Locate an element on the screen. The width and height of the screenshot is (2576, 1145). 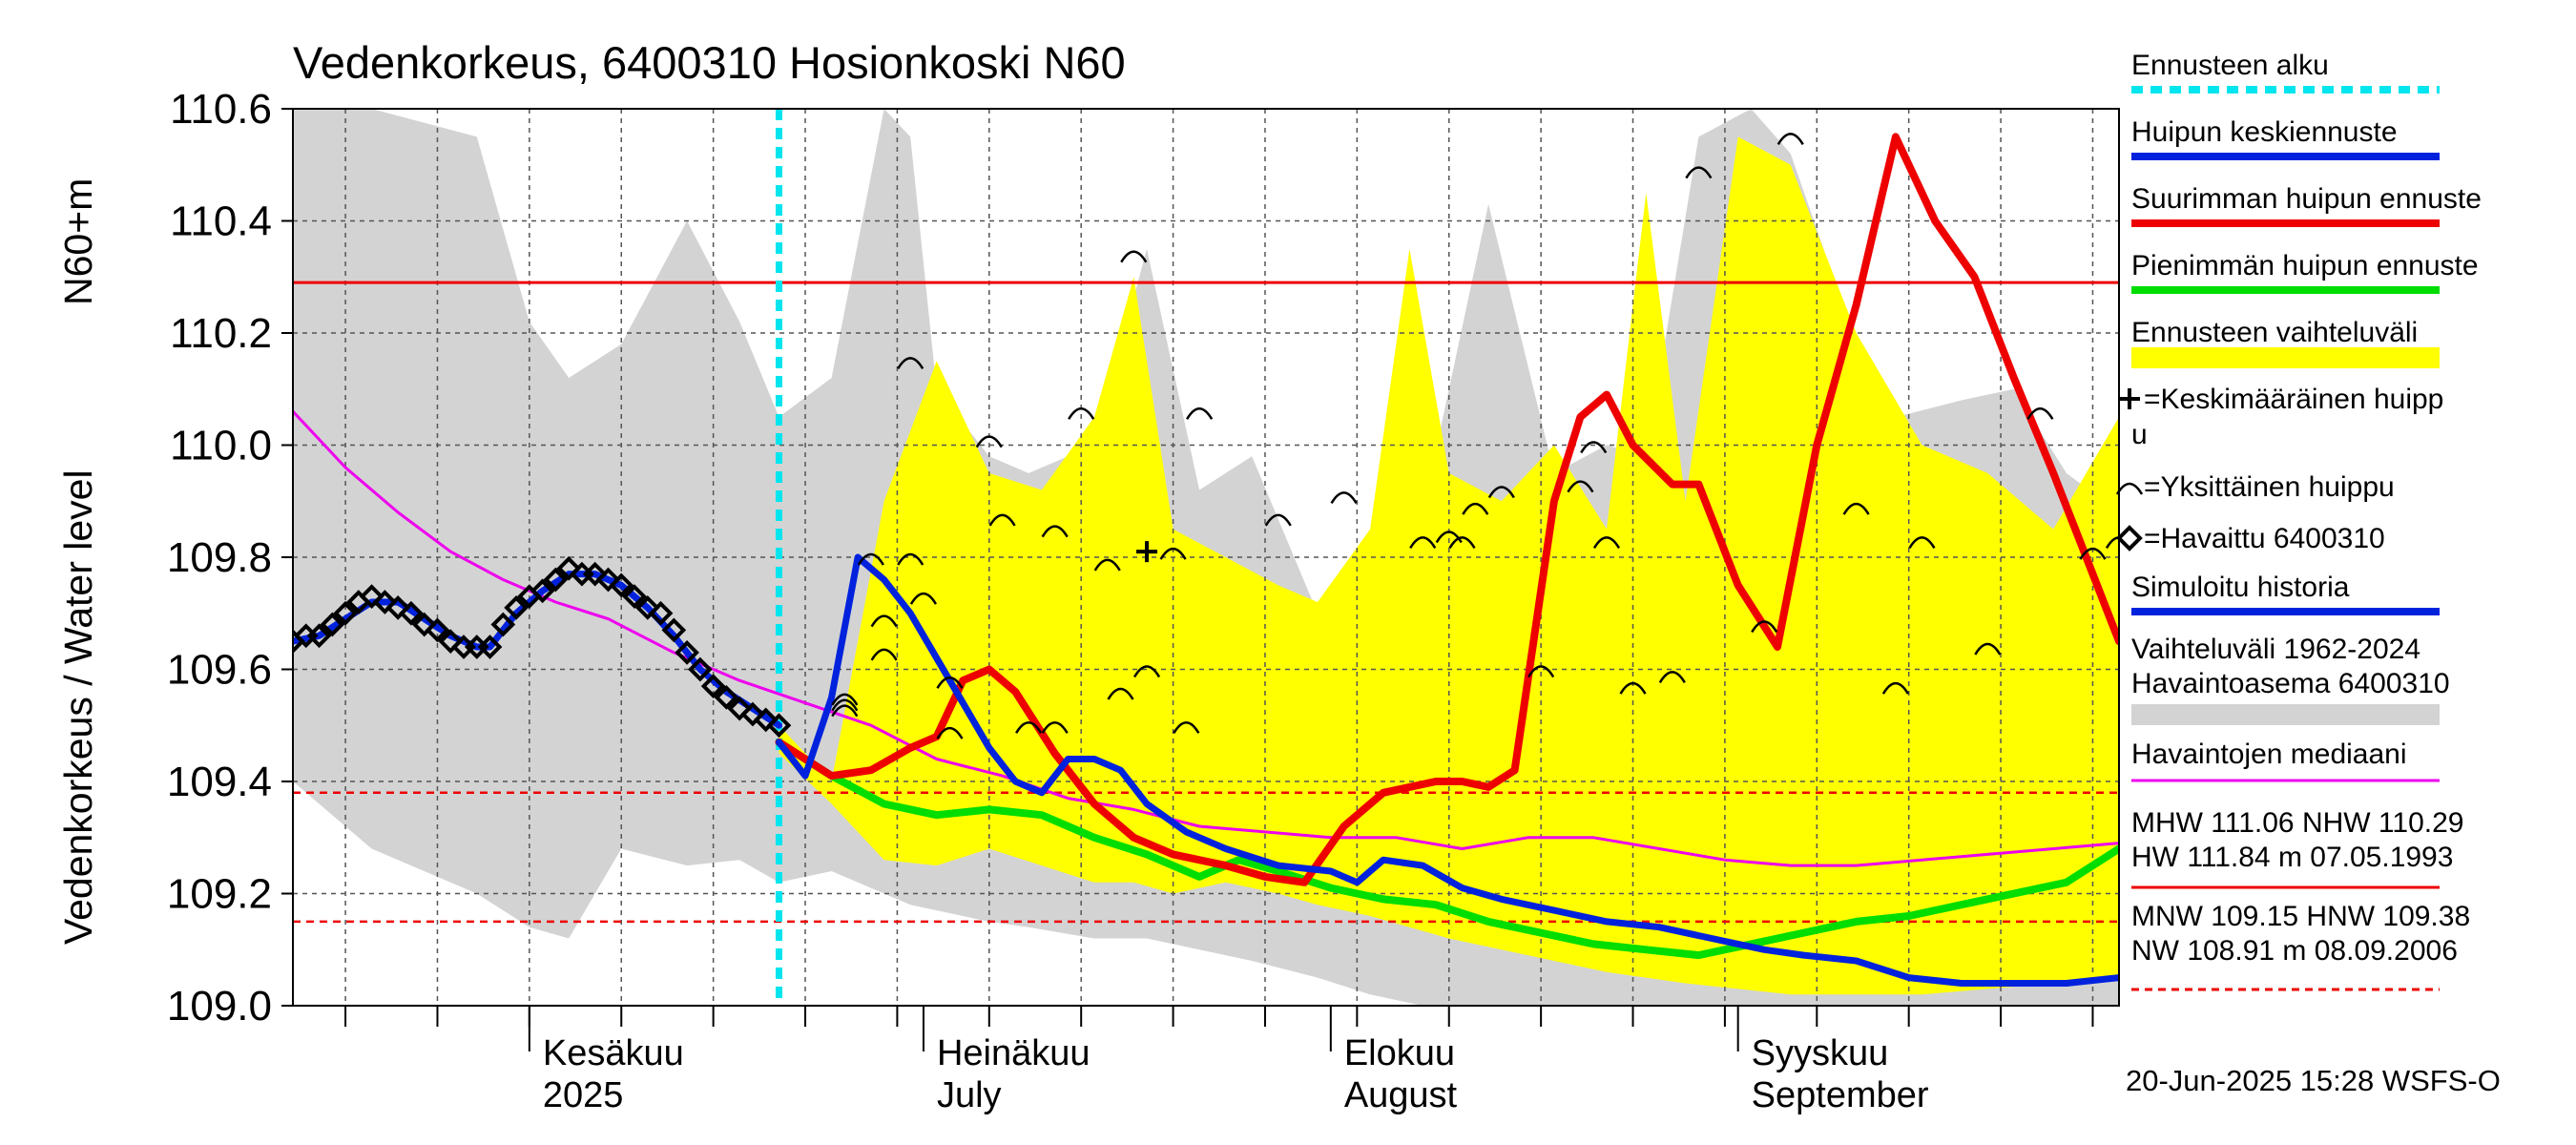
month-label-fi: Elokuu is located at coordinates (1399, 1053).